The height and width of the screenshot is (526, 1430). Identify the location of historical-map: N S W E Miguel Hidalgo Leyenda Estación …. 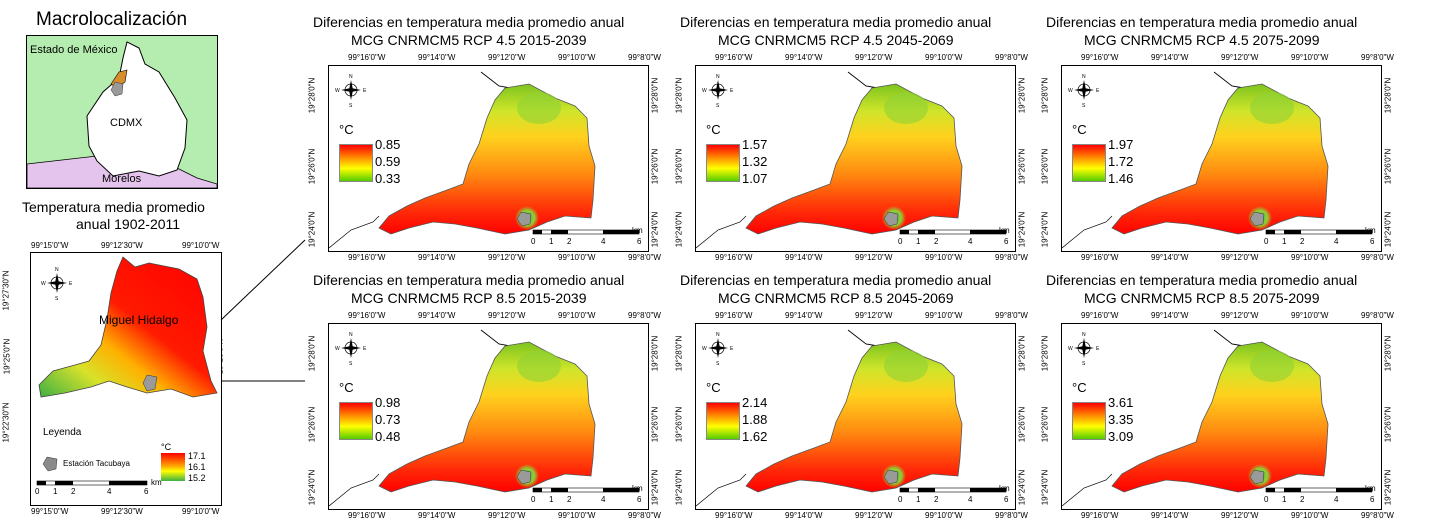
(126, 379).